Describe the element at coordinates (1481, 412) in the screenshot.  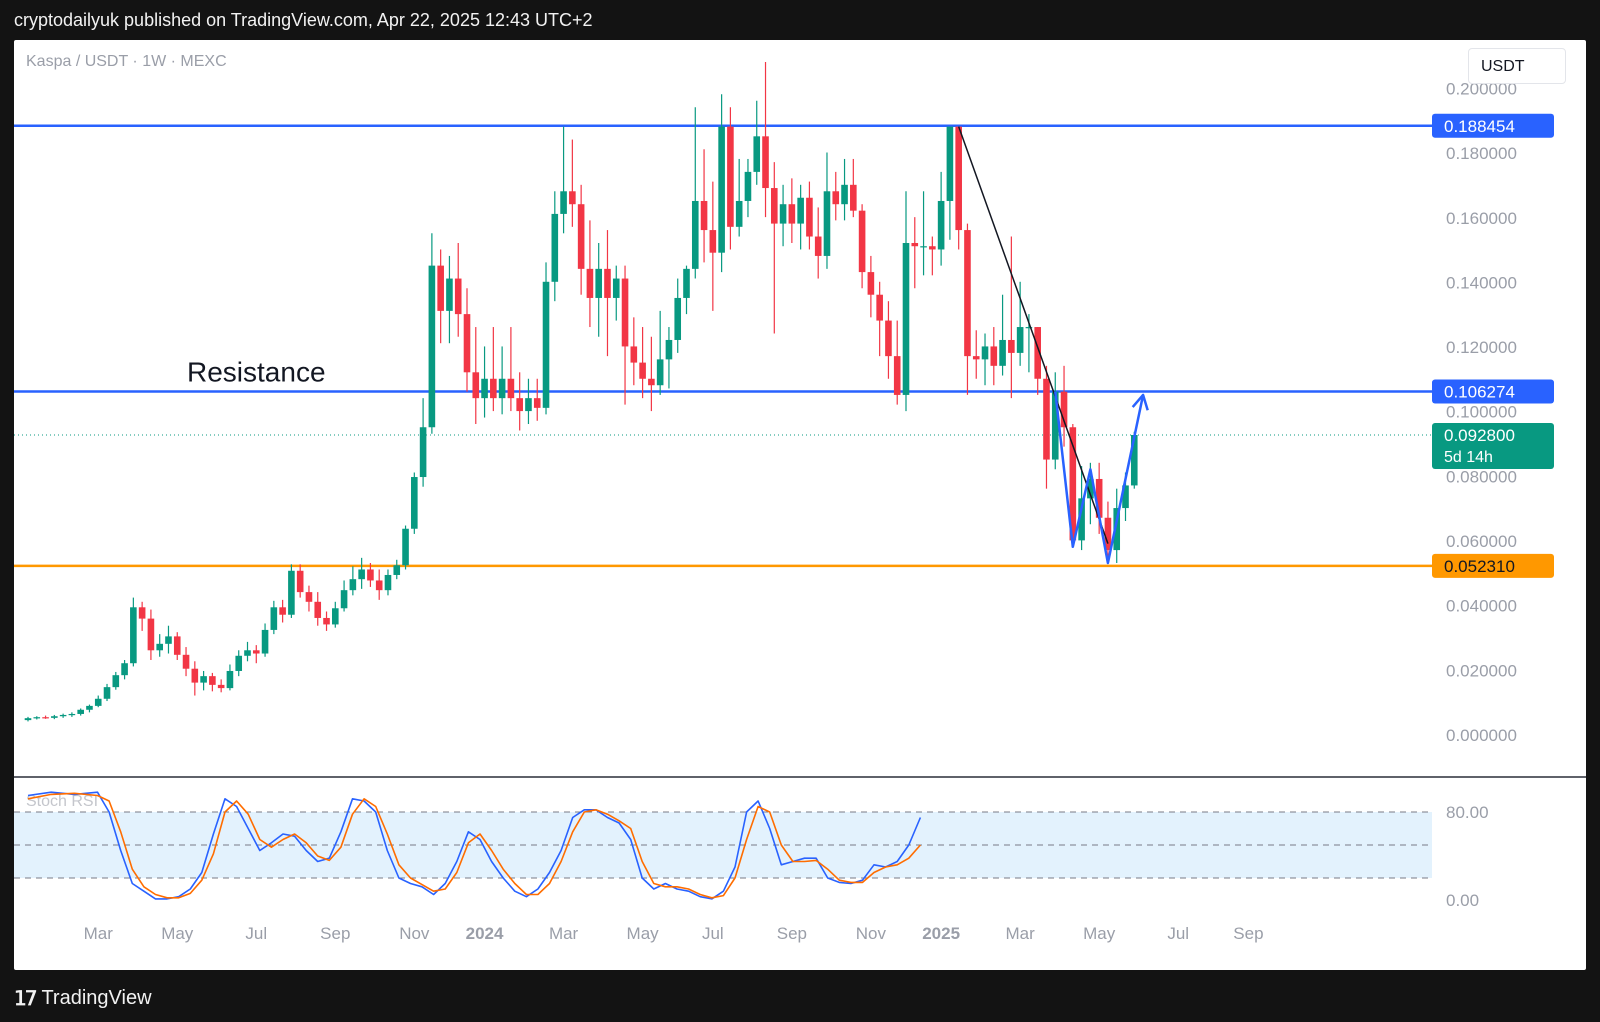
I see `y-tick-label: 0.100000` at that location.